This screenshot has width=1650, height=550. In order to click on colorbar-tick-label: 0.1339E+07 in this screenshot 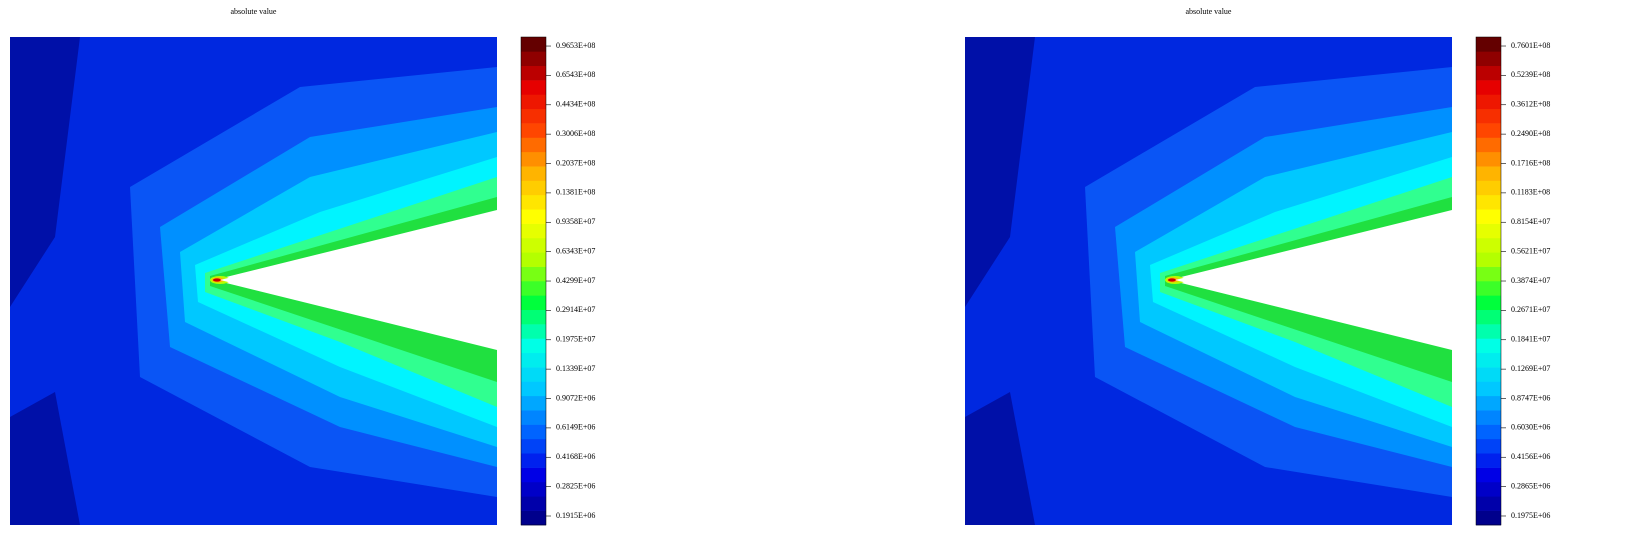, I will do `click(575, 368)`.